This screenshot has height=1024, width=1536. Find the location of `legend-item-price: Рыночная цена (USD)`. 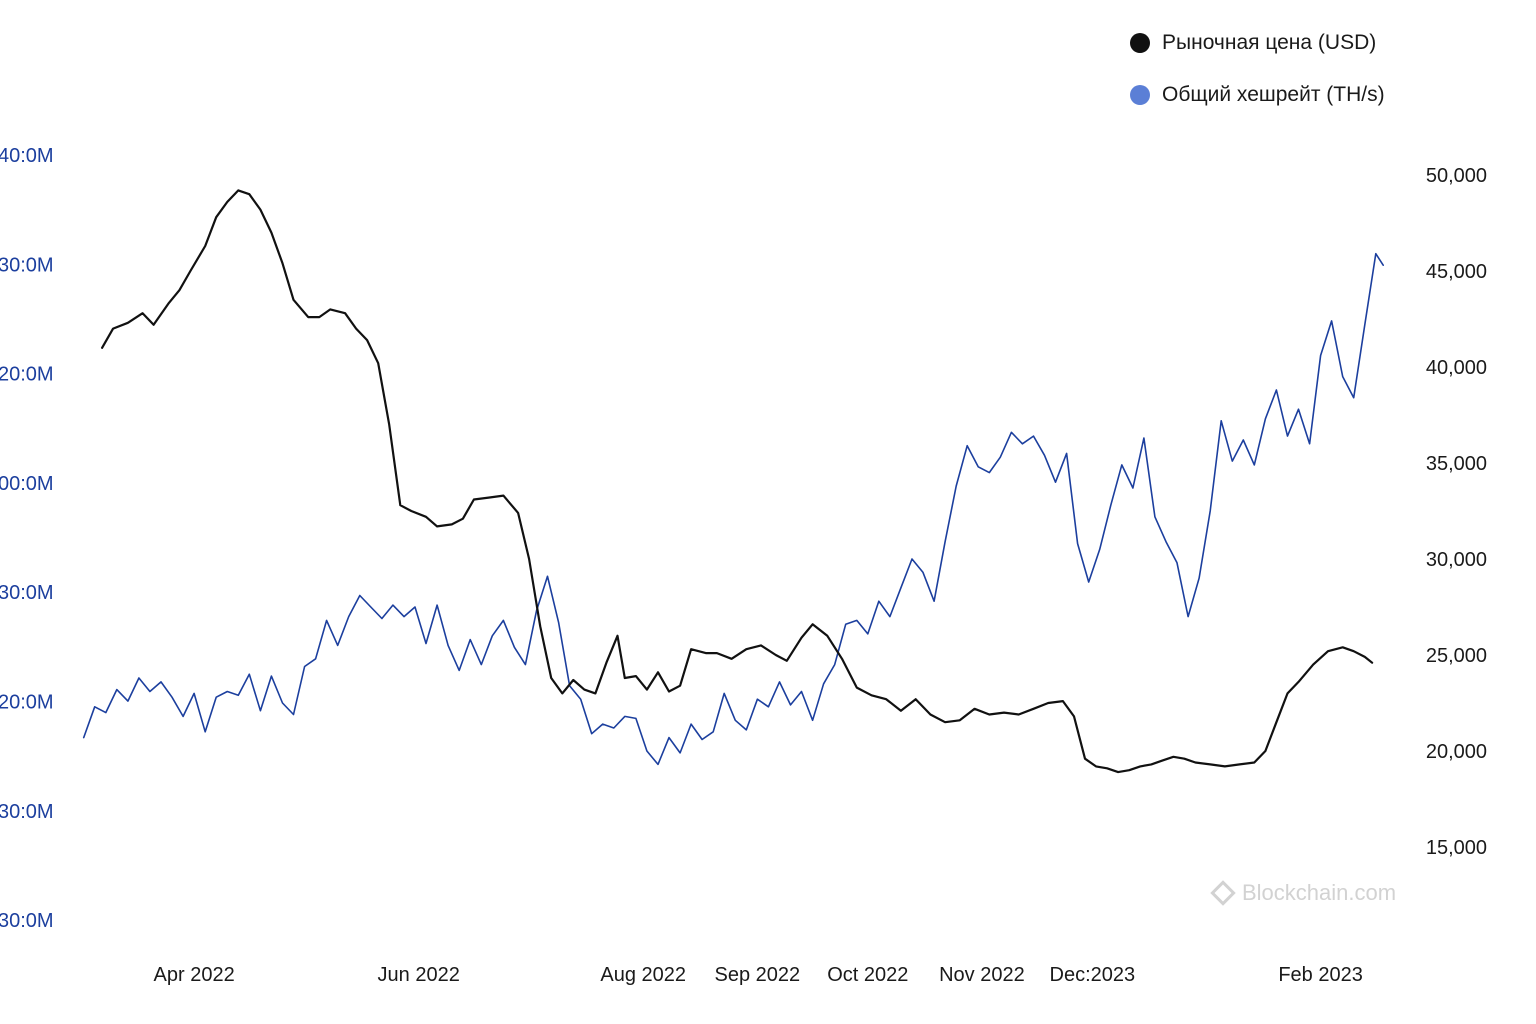

legend-item-price: Рыночная цена (USD) is located at coordinates (1257, 43).